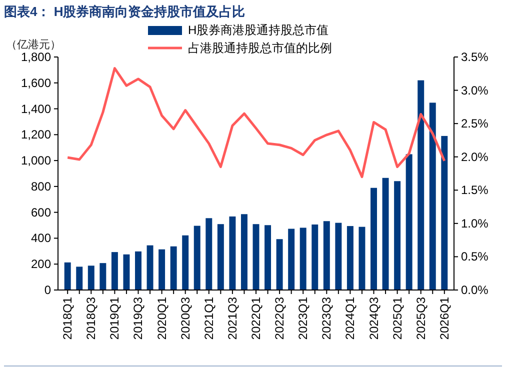  Describe the element at coordinates (41, 264) in the screenshot. I see `y-tick-label: 200` at that location.